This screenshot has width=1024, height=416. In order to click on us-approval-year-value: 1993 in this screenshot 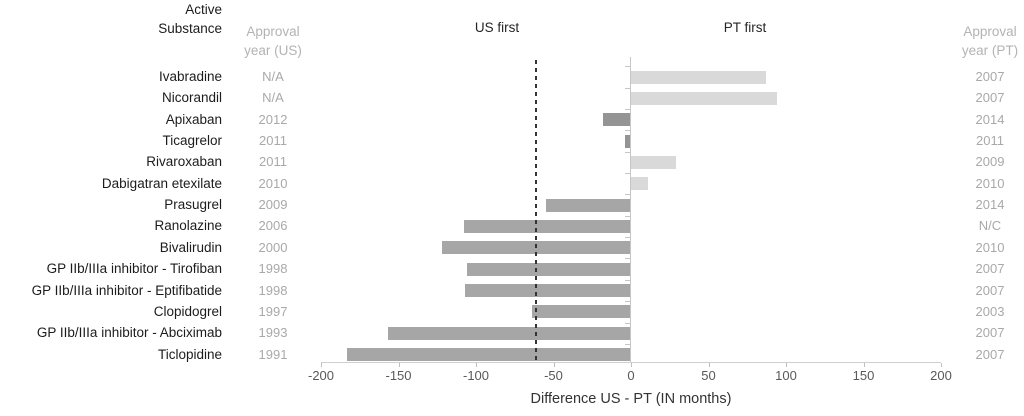, I will do `click(273, 333)`.